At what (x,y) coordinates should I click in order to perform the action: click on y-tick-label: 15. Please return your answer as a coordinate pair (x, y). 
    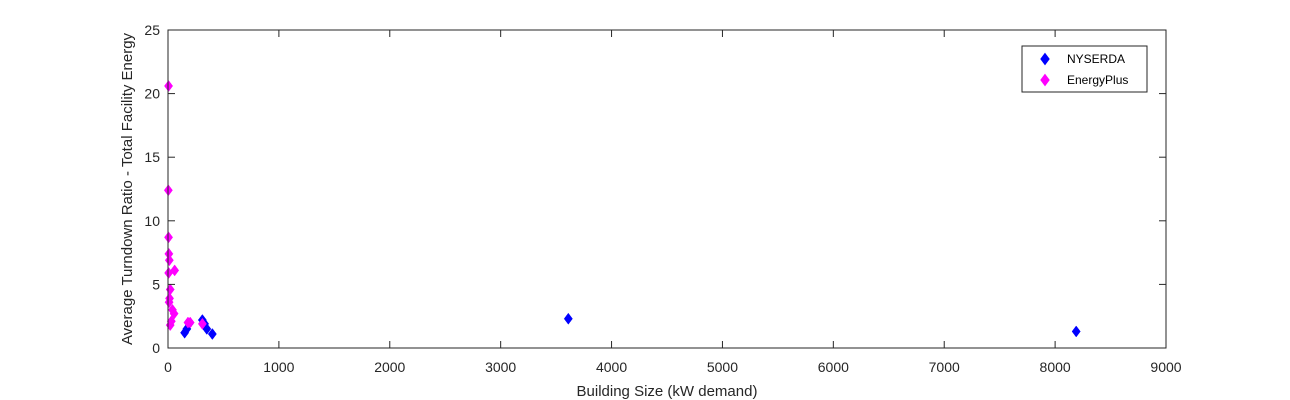
    Looking at the image, I should click on (152, 157).